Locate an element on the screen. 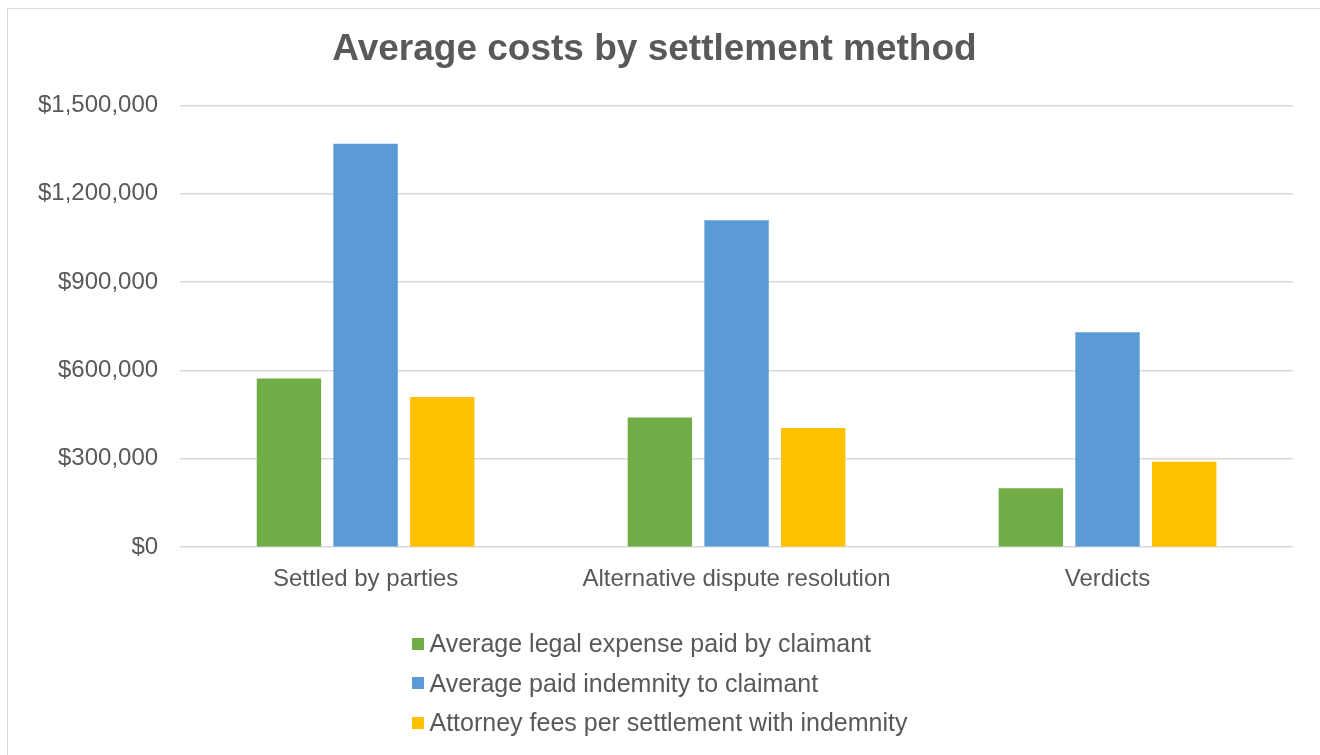 The width and height of the screenshot is (1320, 755). y-tick-label: $0 is located at coordinates (145, 545).